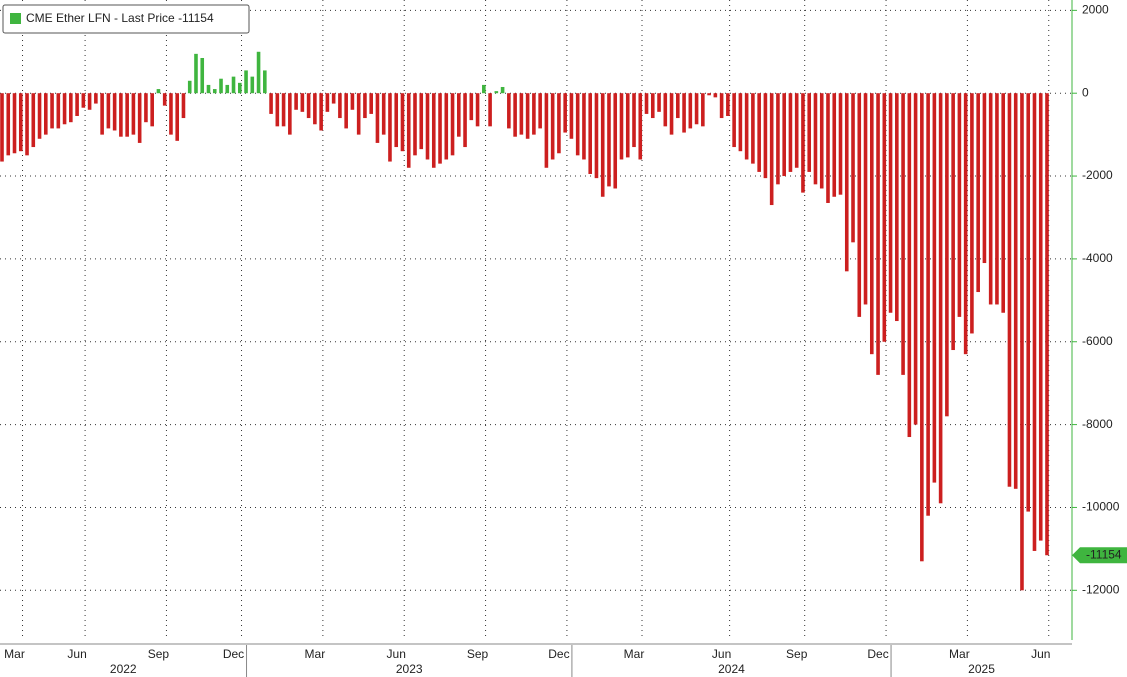 The height and width of the screenshot is (677, 1127). I want to click on y-tick-label: -12000, so click(1101, 589).